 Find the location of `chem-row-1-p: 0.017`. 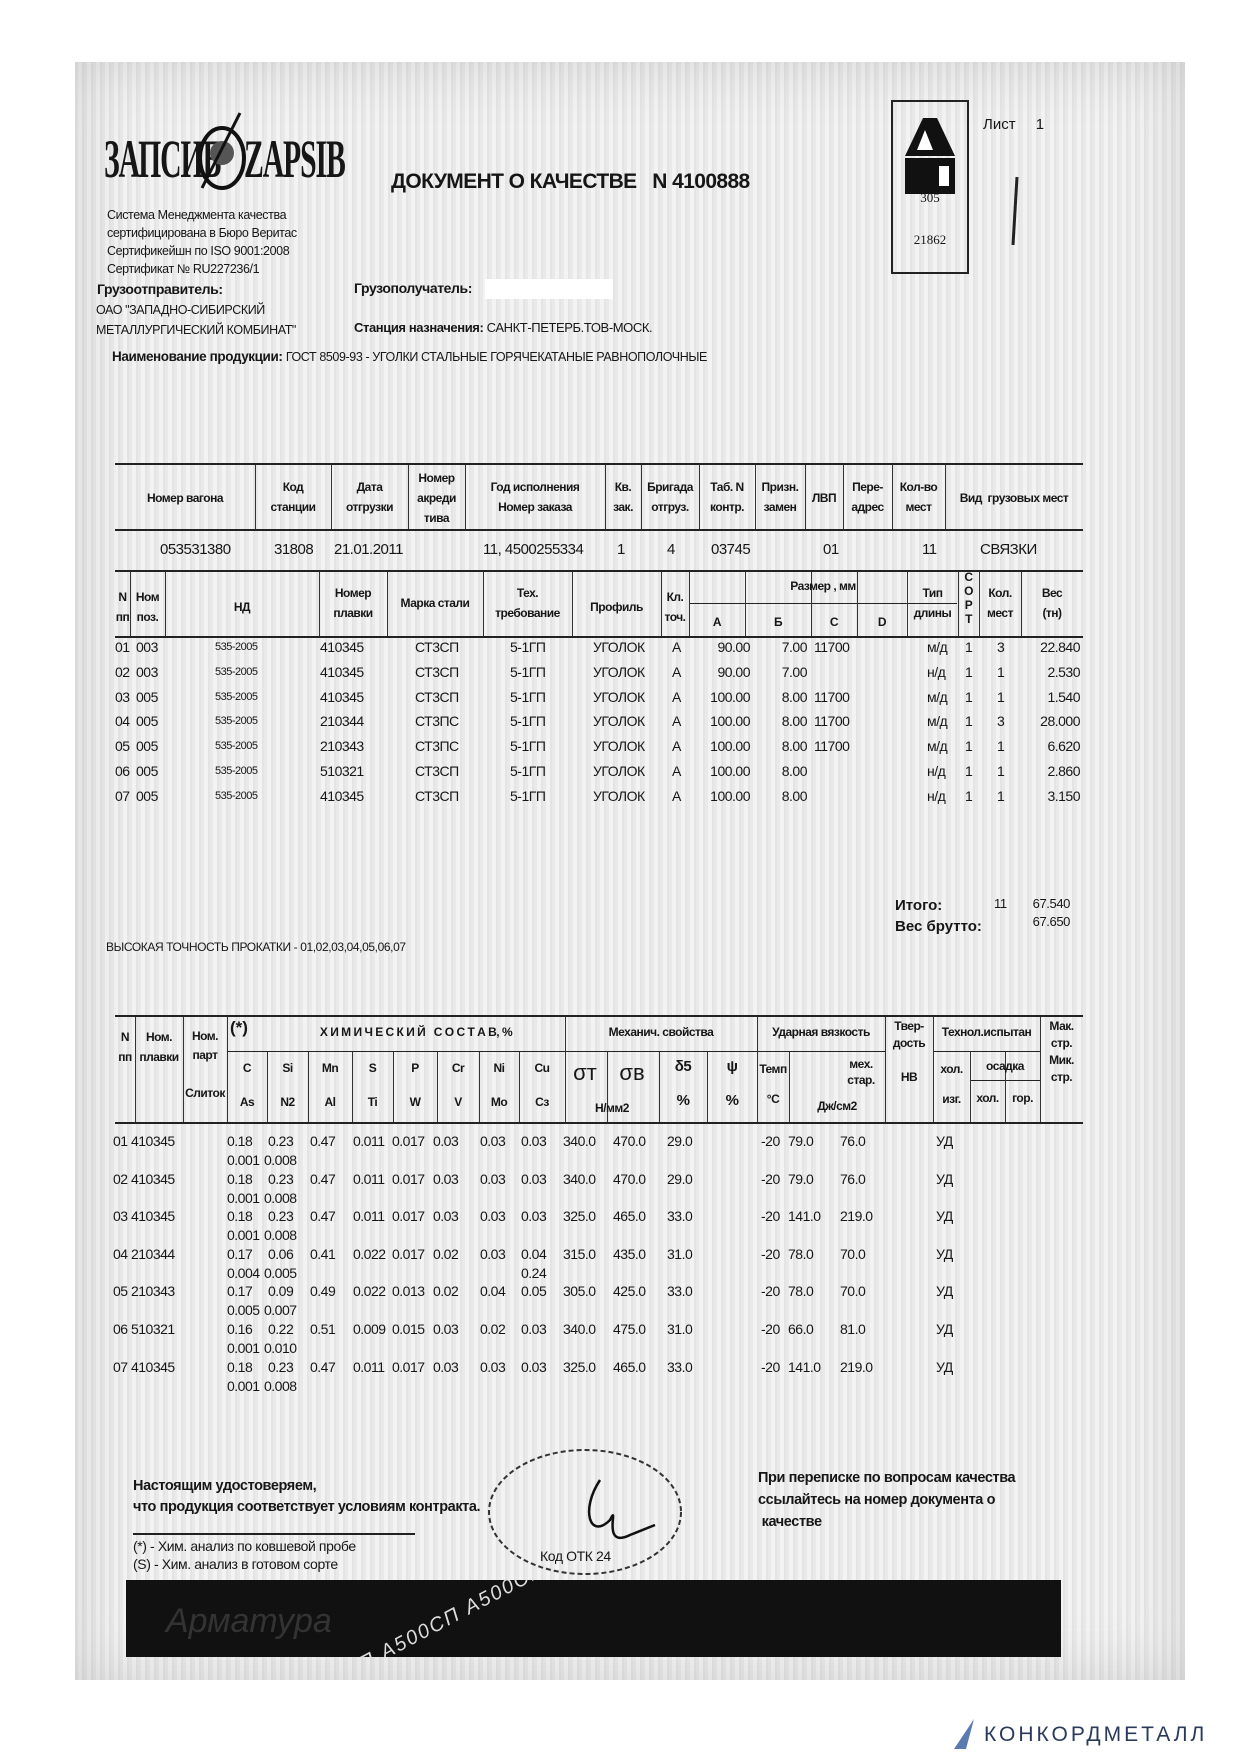

chem-row-1-p: 0.017 is located at coordinates (408, 1141).